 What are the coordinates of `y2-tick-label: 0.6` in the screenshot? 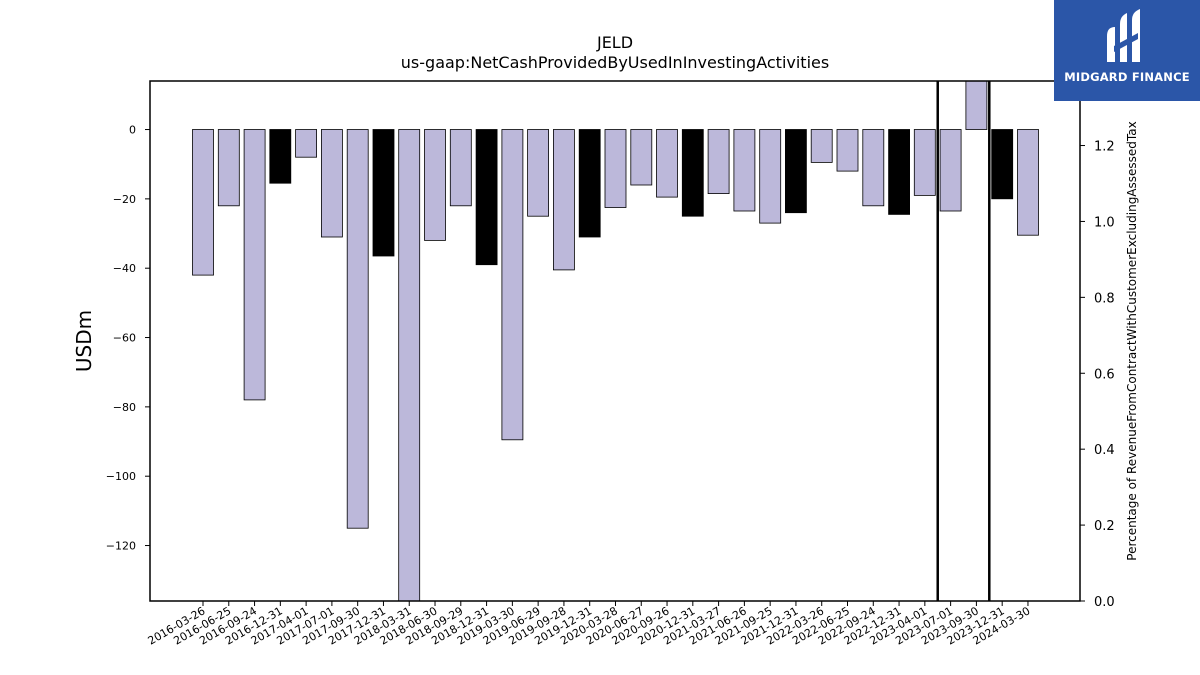 It's located at (1104, 374).